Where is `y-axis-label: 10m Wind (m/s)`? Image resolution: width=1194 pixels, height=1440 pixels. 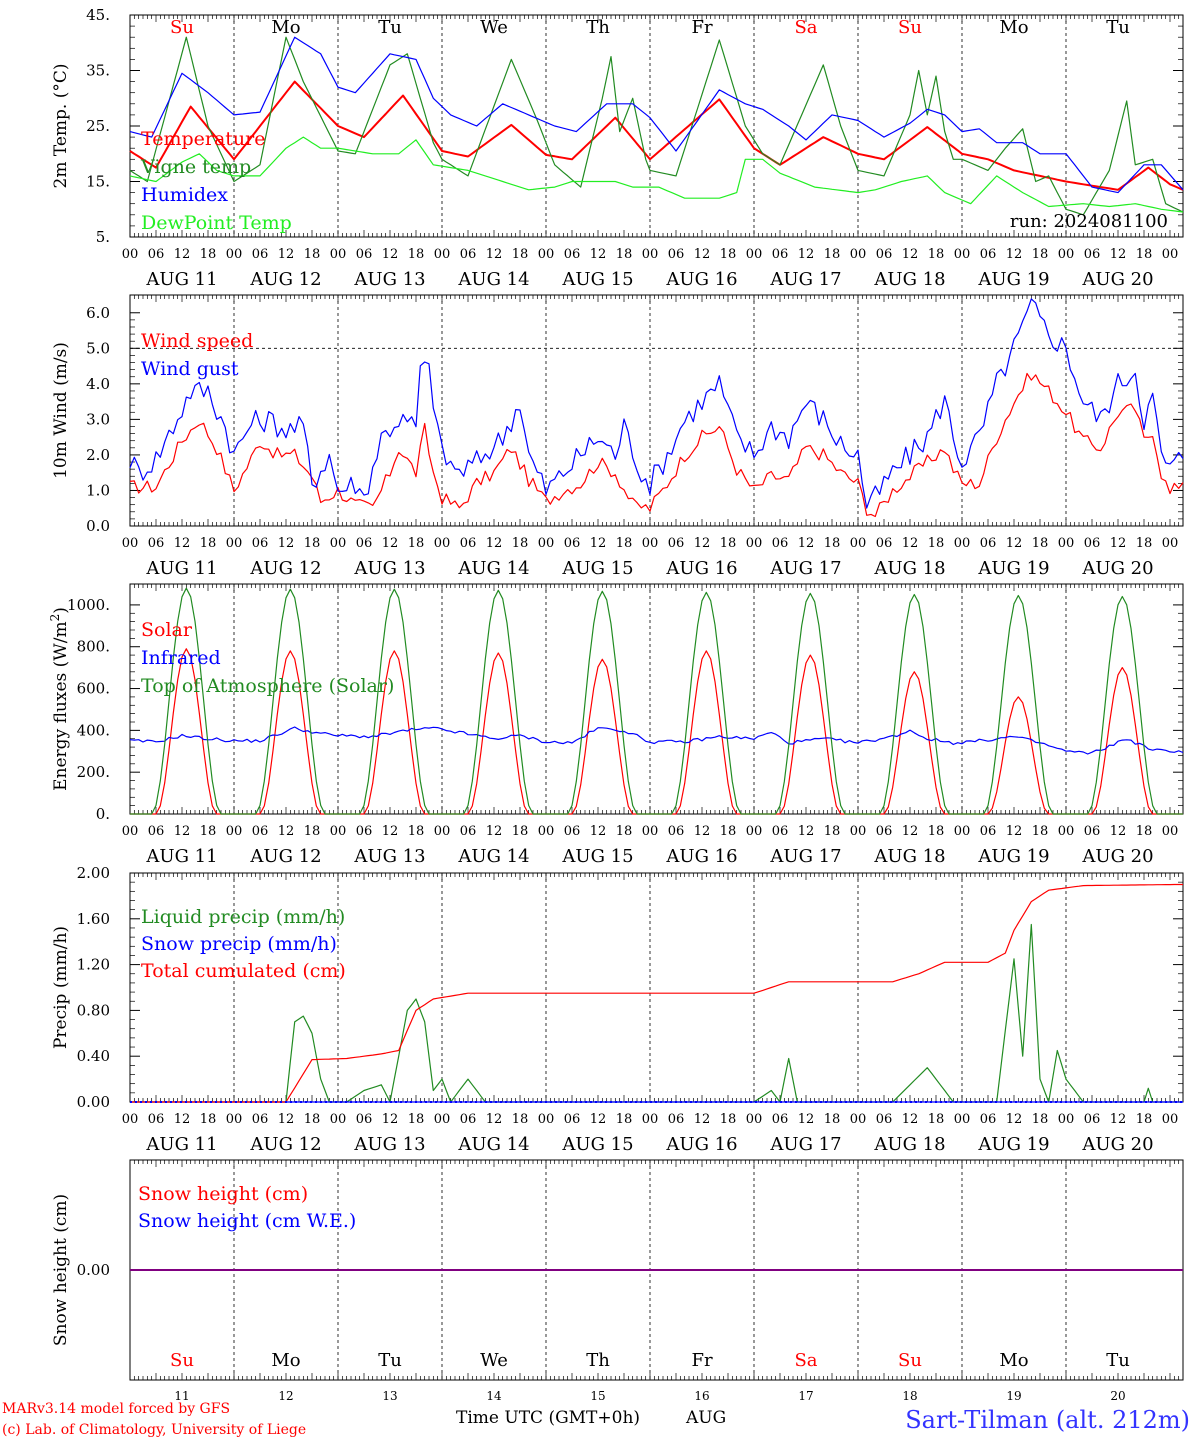
y-axis-label: 10m Wind (m/s) is located at coordinates (61, 410).